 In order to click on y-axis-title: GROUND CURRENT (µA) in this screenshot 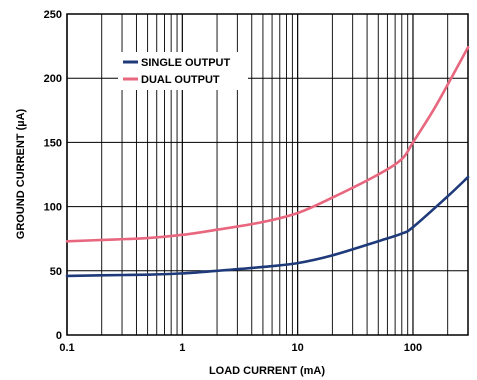, I will do `click(21, 173)`.